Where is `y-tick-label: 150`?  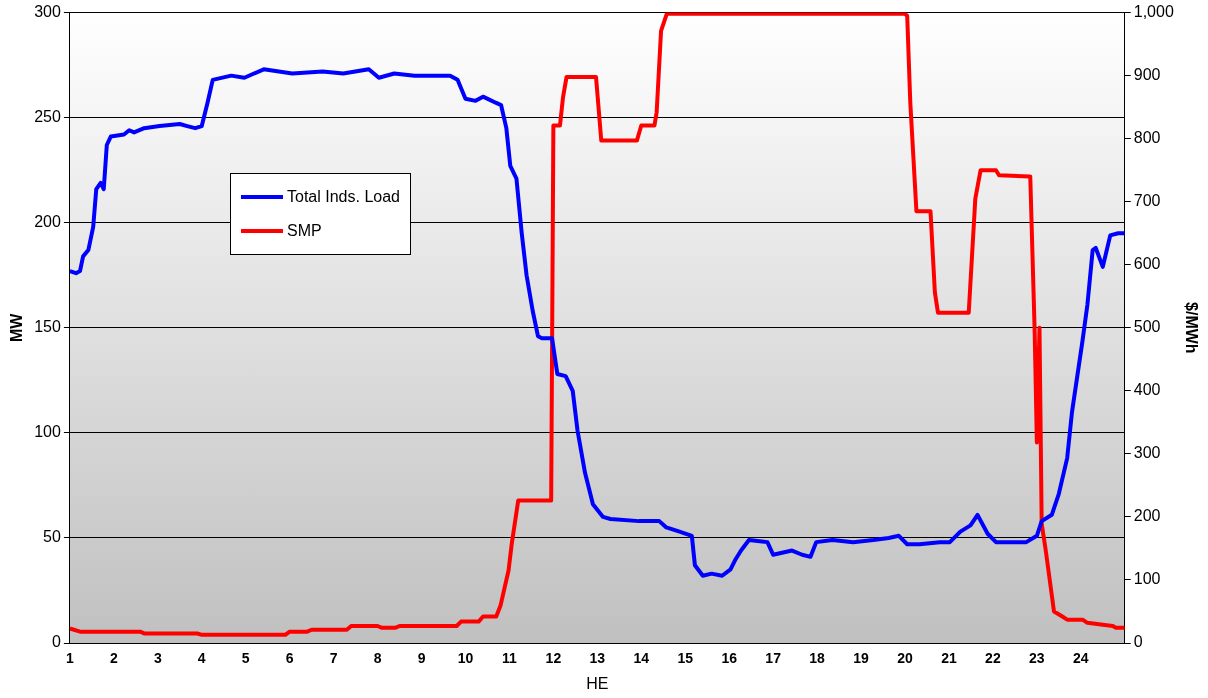 y-tick-label: 150 is located at coordinates (47, 327).